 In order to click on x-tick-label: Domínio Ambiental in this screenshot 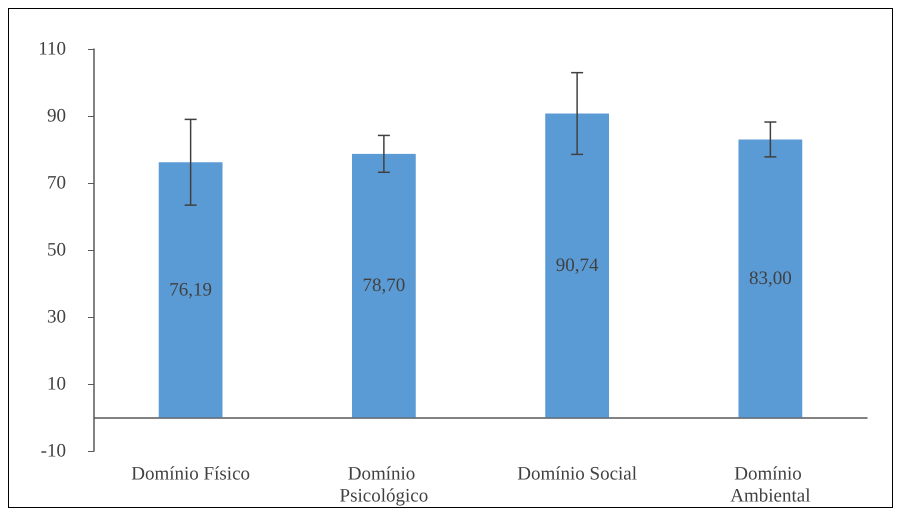, I will do `click(770, 485)`.